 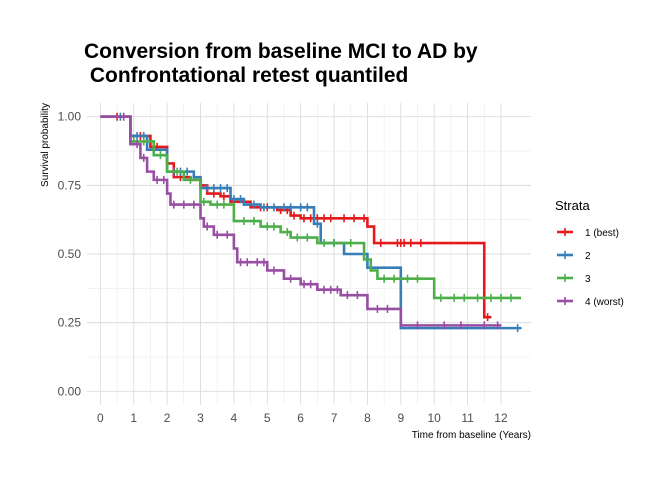 I want to click on x-tick-label: 6, so click(x=300, y=418).